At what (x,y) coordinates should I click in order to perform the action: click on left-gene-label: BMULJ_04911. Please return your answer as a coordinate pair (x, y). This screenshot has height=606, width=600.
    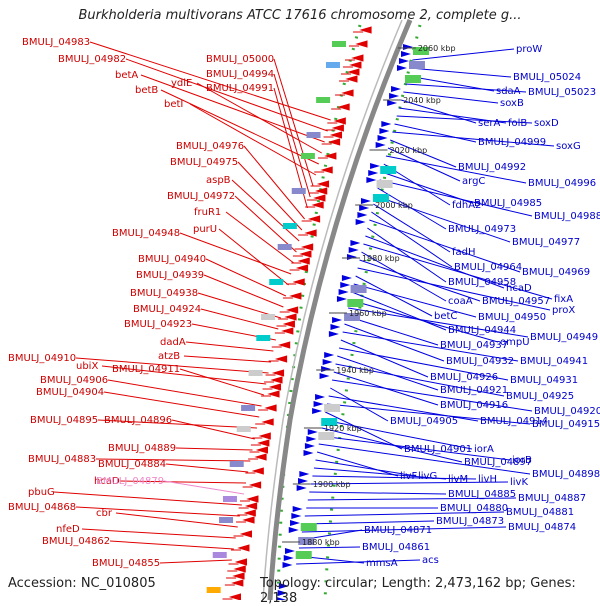
    Looking at the image, I should click on (146, 369).